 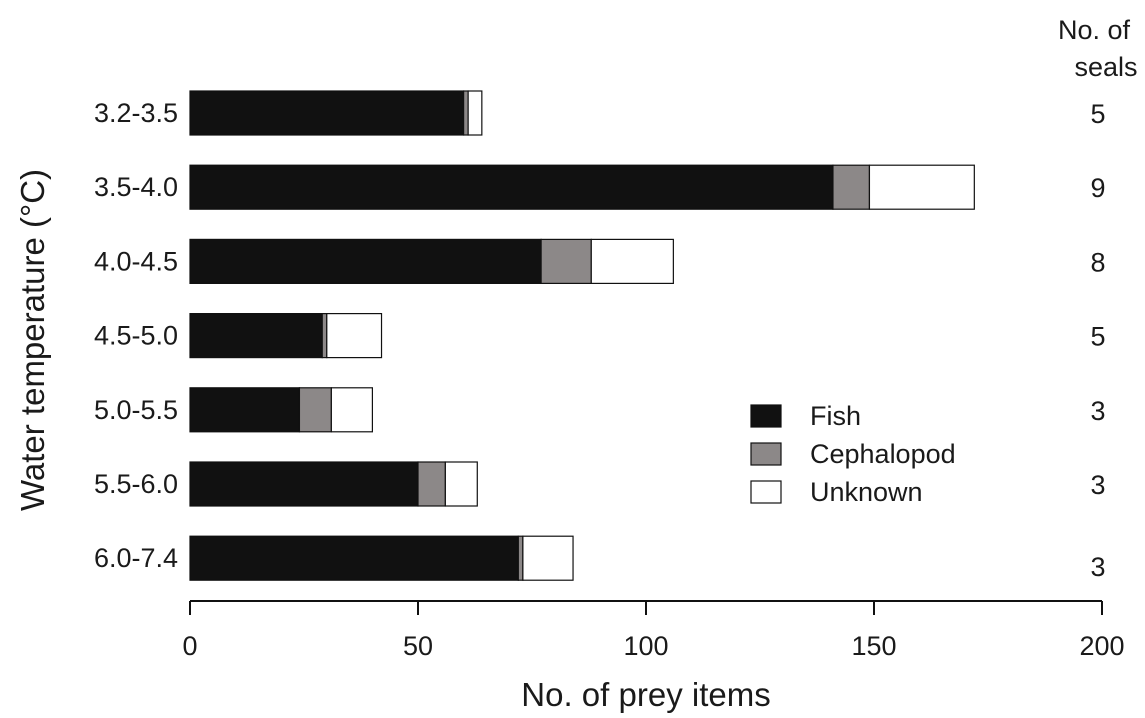 I want to click on x-tick-label: 50, so click(x=418, y=646).